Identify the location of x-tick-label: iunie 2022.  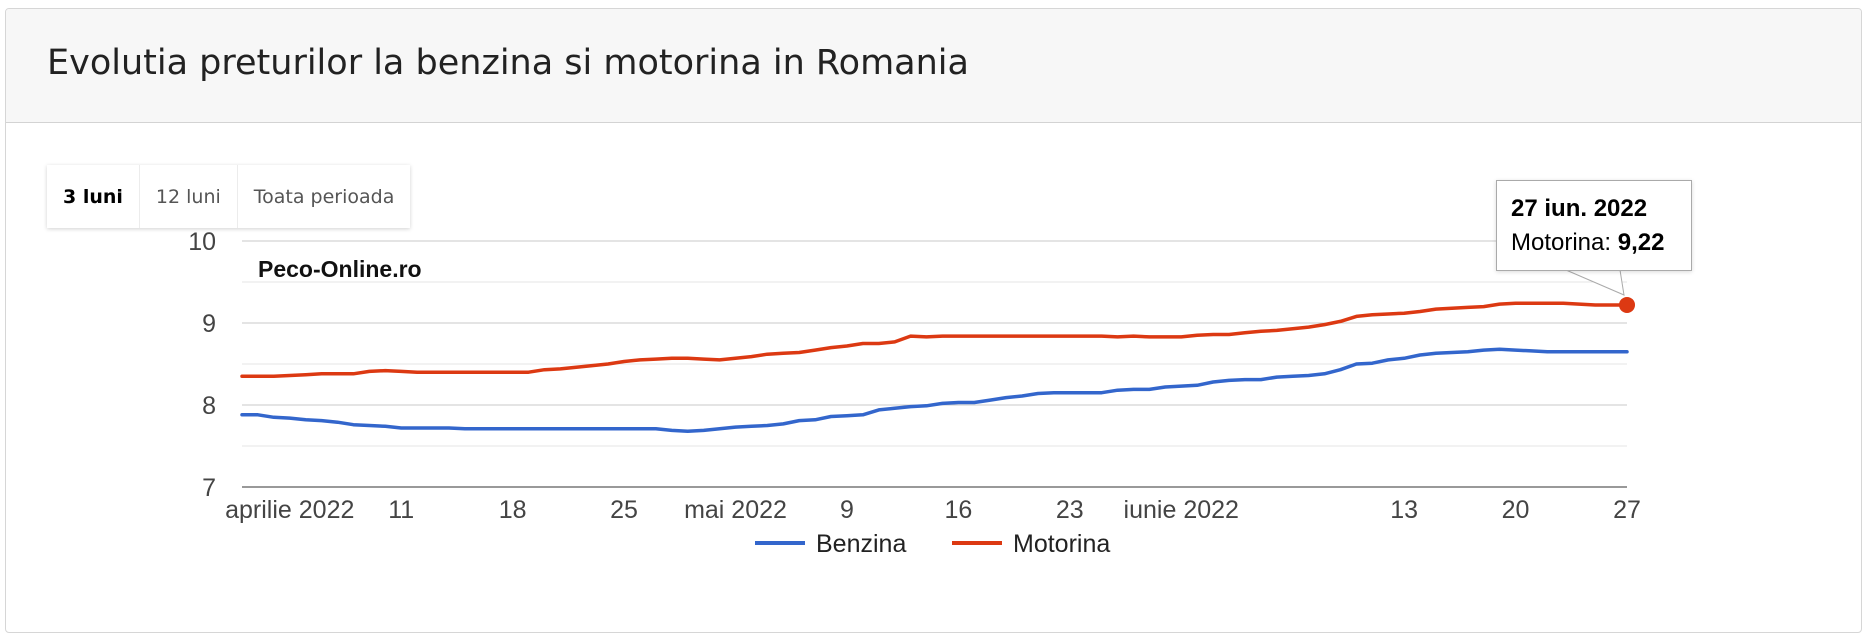
(1181, 510).